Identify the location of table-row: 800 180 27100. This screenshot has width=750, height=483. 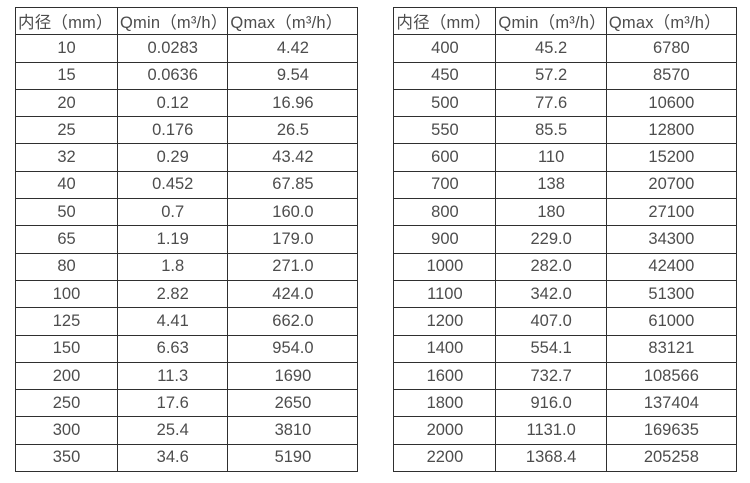
(565, 212).